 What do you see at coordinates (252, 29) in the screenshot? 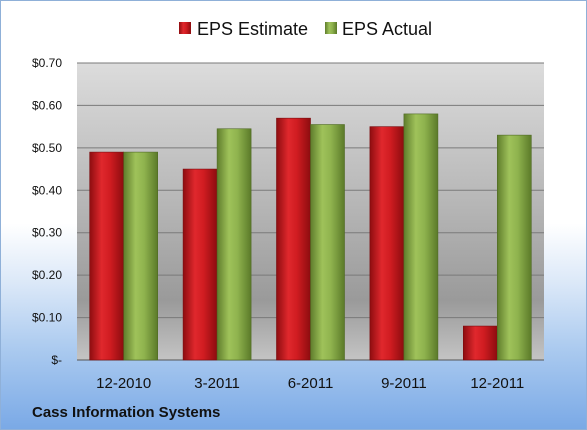
I see `legend-label-estimate: EPS Estimate` at bounding box center [252, 29].